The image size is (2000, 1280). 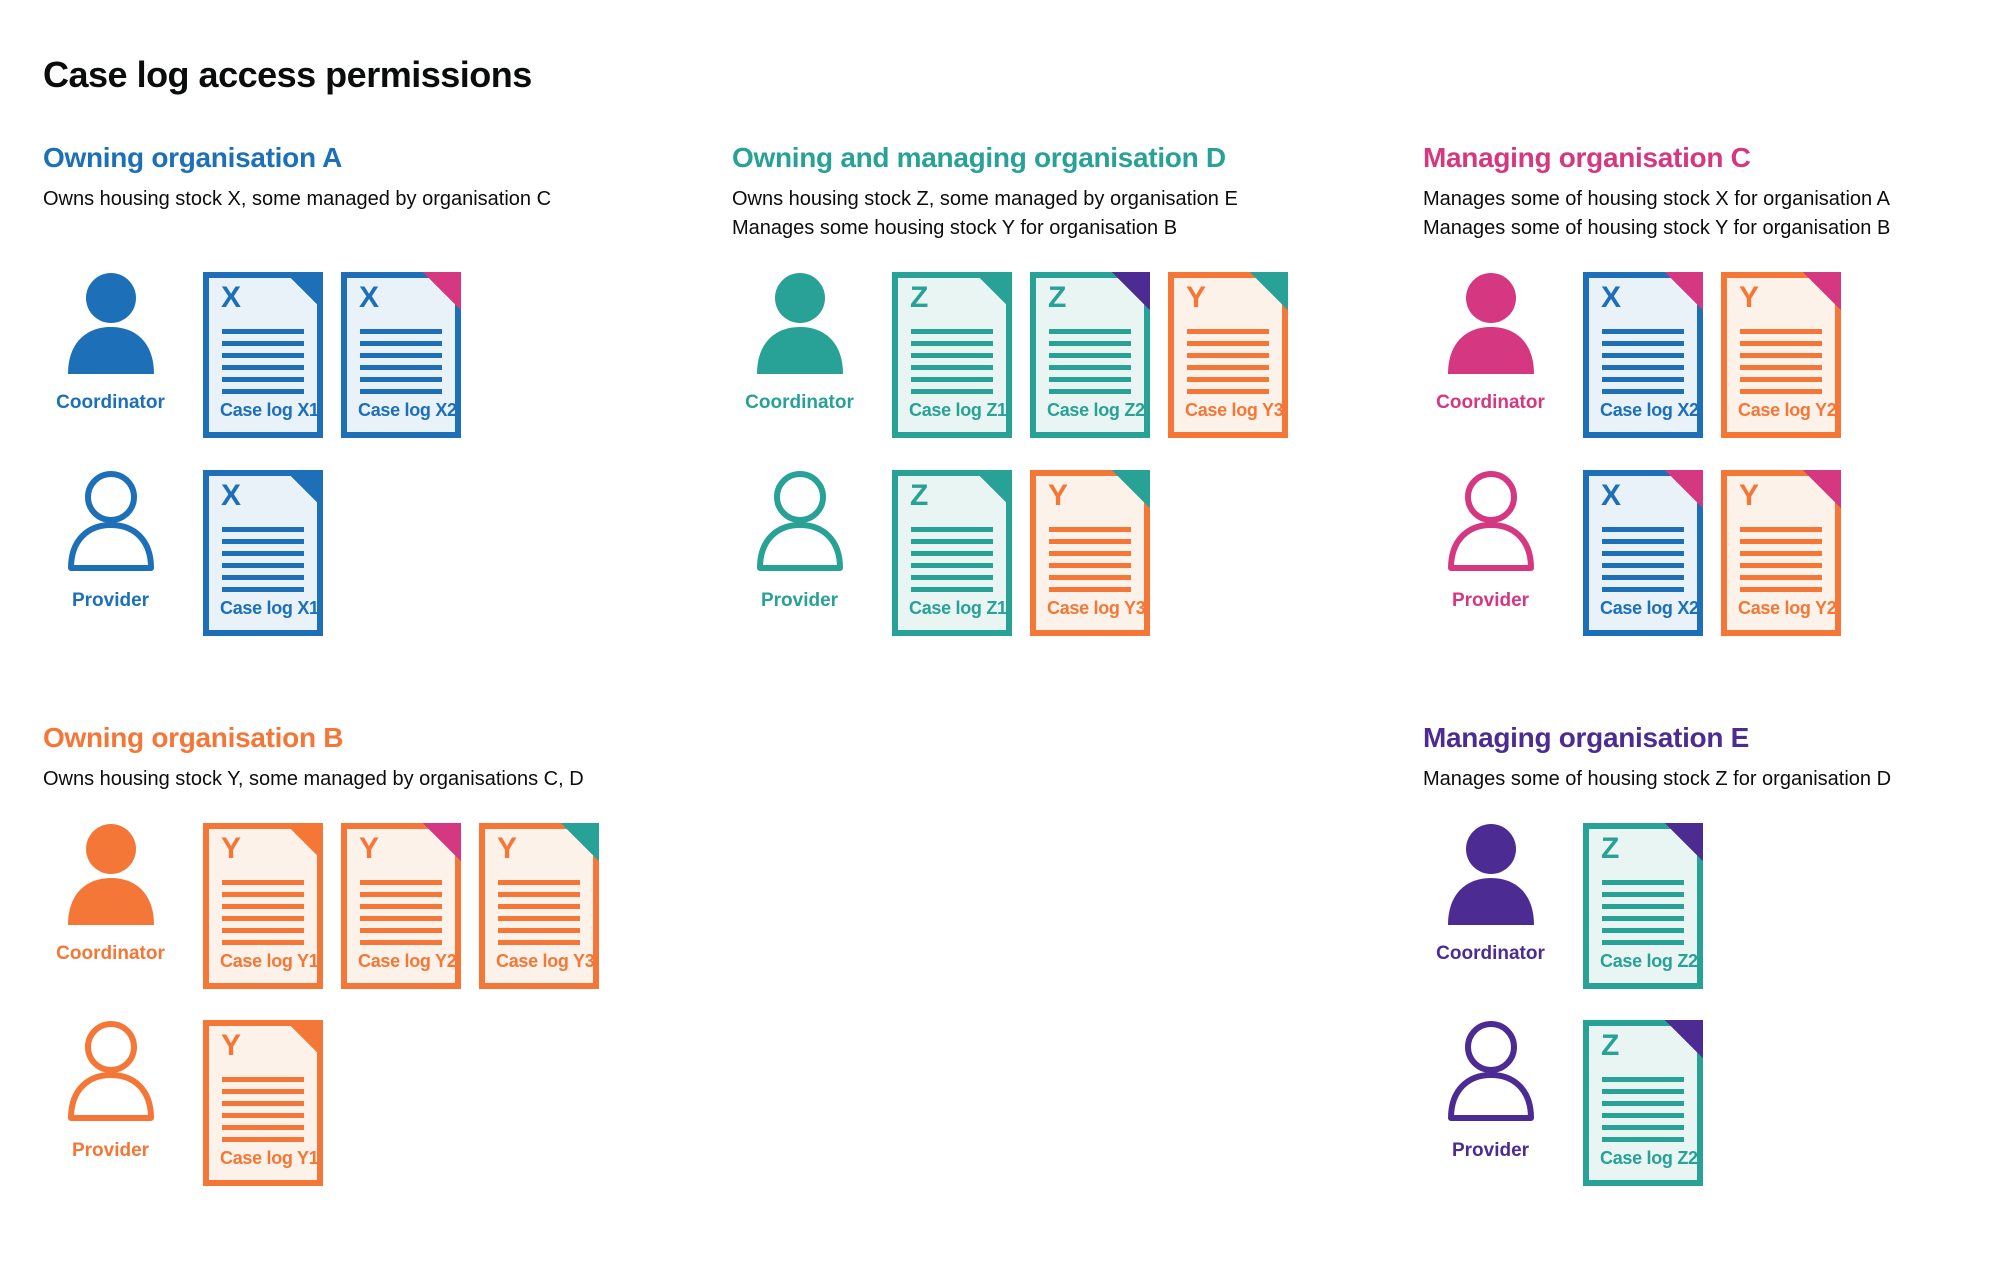 I want to click on provider-figure: Provider, so click(x=110, y=1091).